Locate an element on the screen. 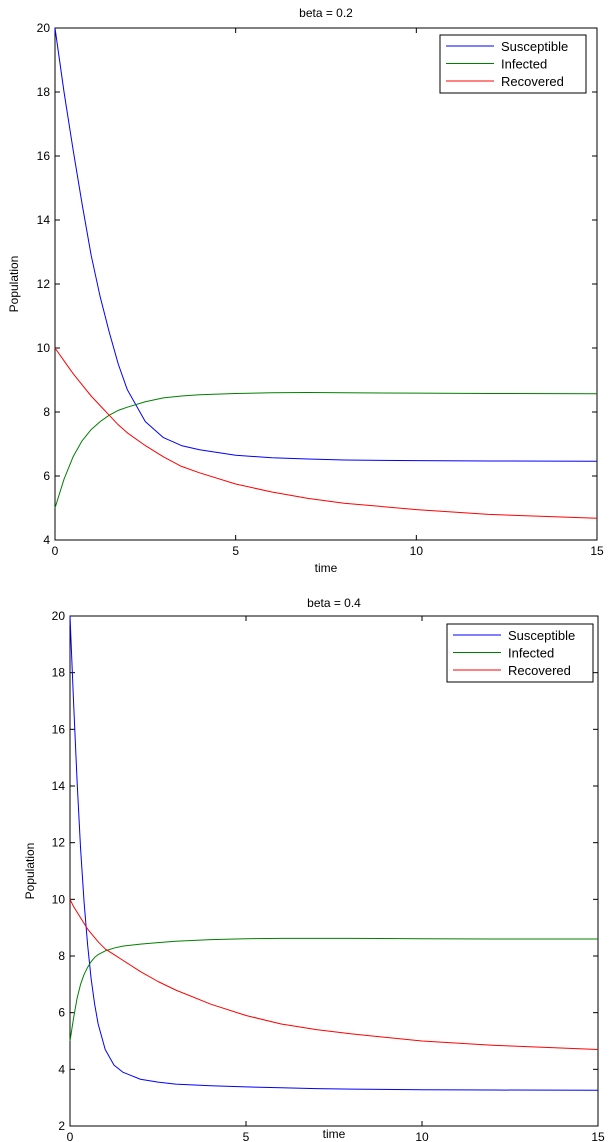 This screenshot has height=1142, width=616. chart-title: beta = 0.4 is located at coordinates (334, 603).